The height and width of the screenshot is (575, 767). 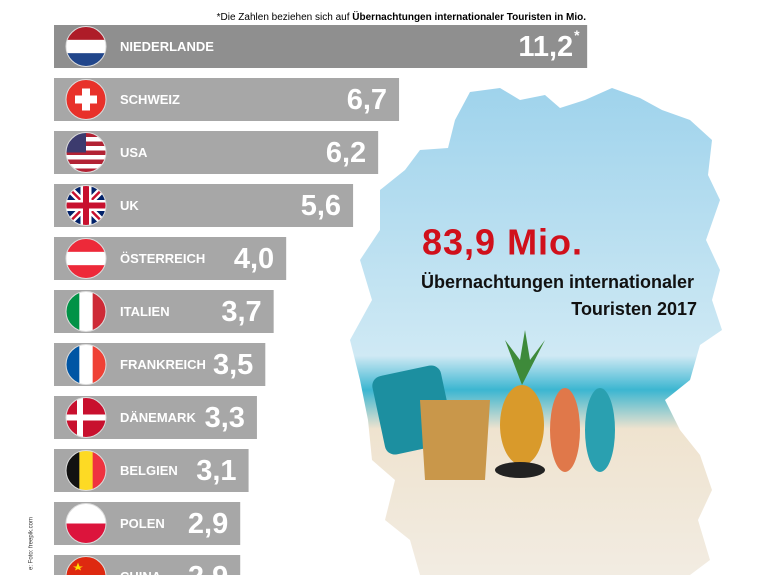 I want to click on category-label: ITALIEN, so click(x=145, y=311).